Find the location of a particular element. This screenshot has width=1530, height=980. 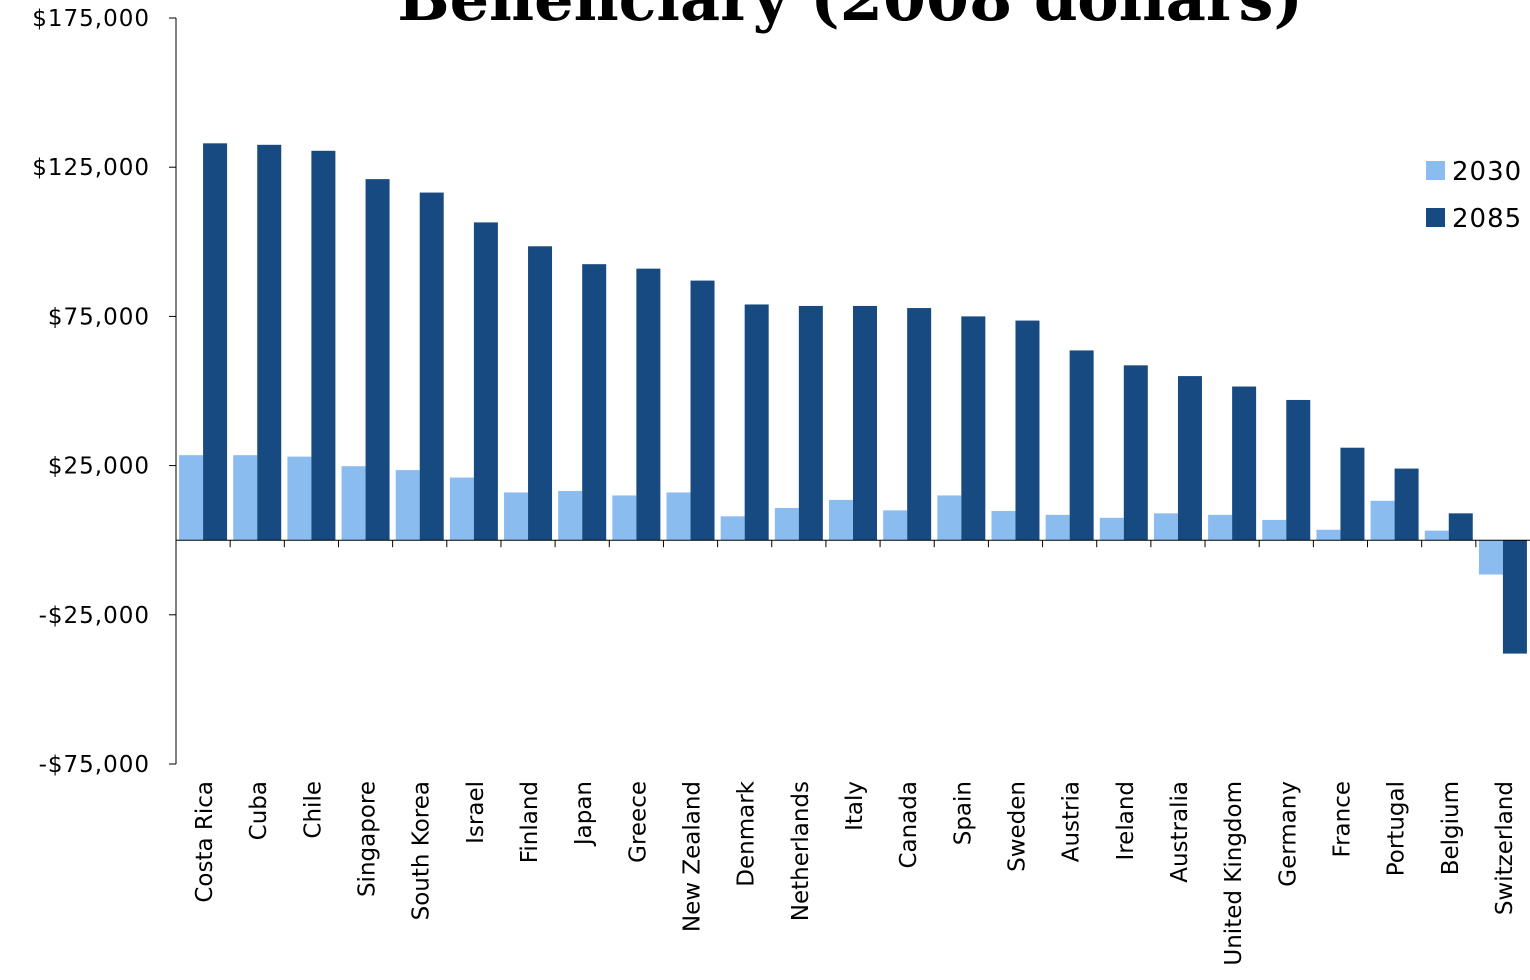

bar-2085-spain is located at coordinates (973, 428).